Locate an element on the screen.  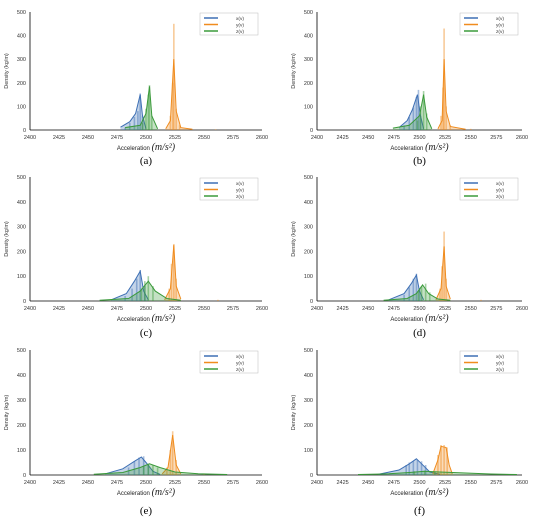
x-tick-label: 2500 is located at coordinates (146, 138).